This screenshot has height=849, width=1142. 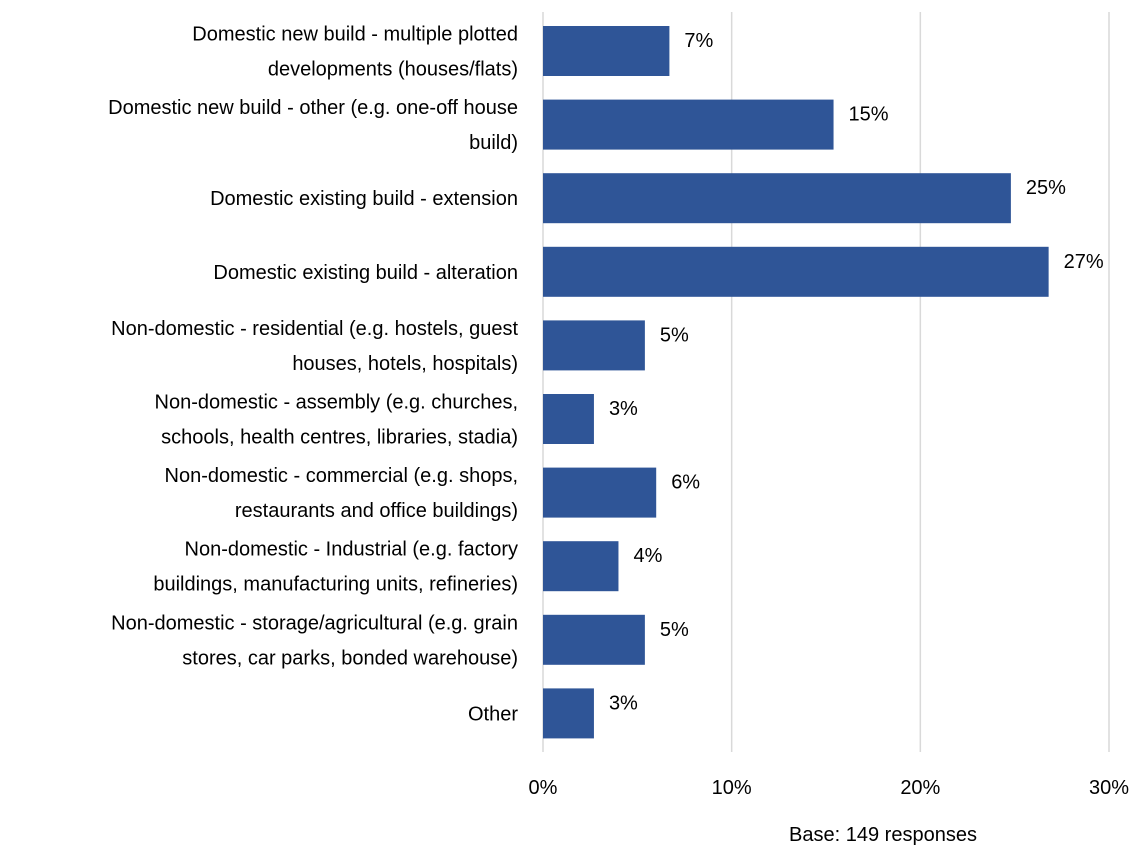 I want to click on x-tick-label: 10%, so click(x=732, y=788).